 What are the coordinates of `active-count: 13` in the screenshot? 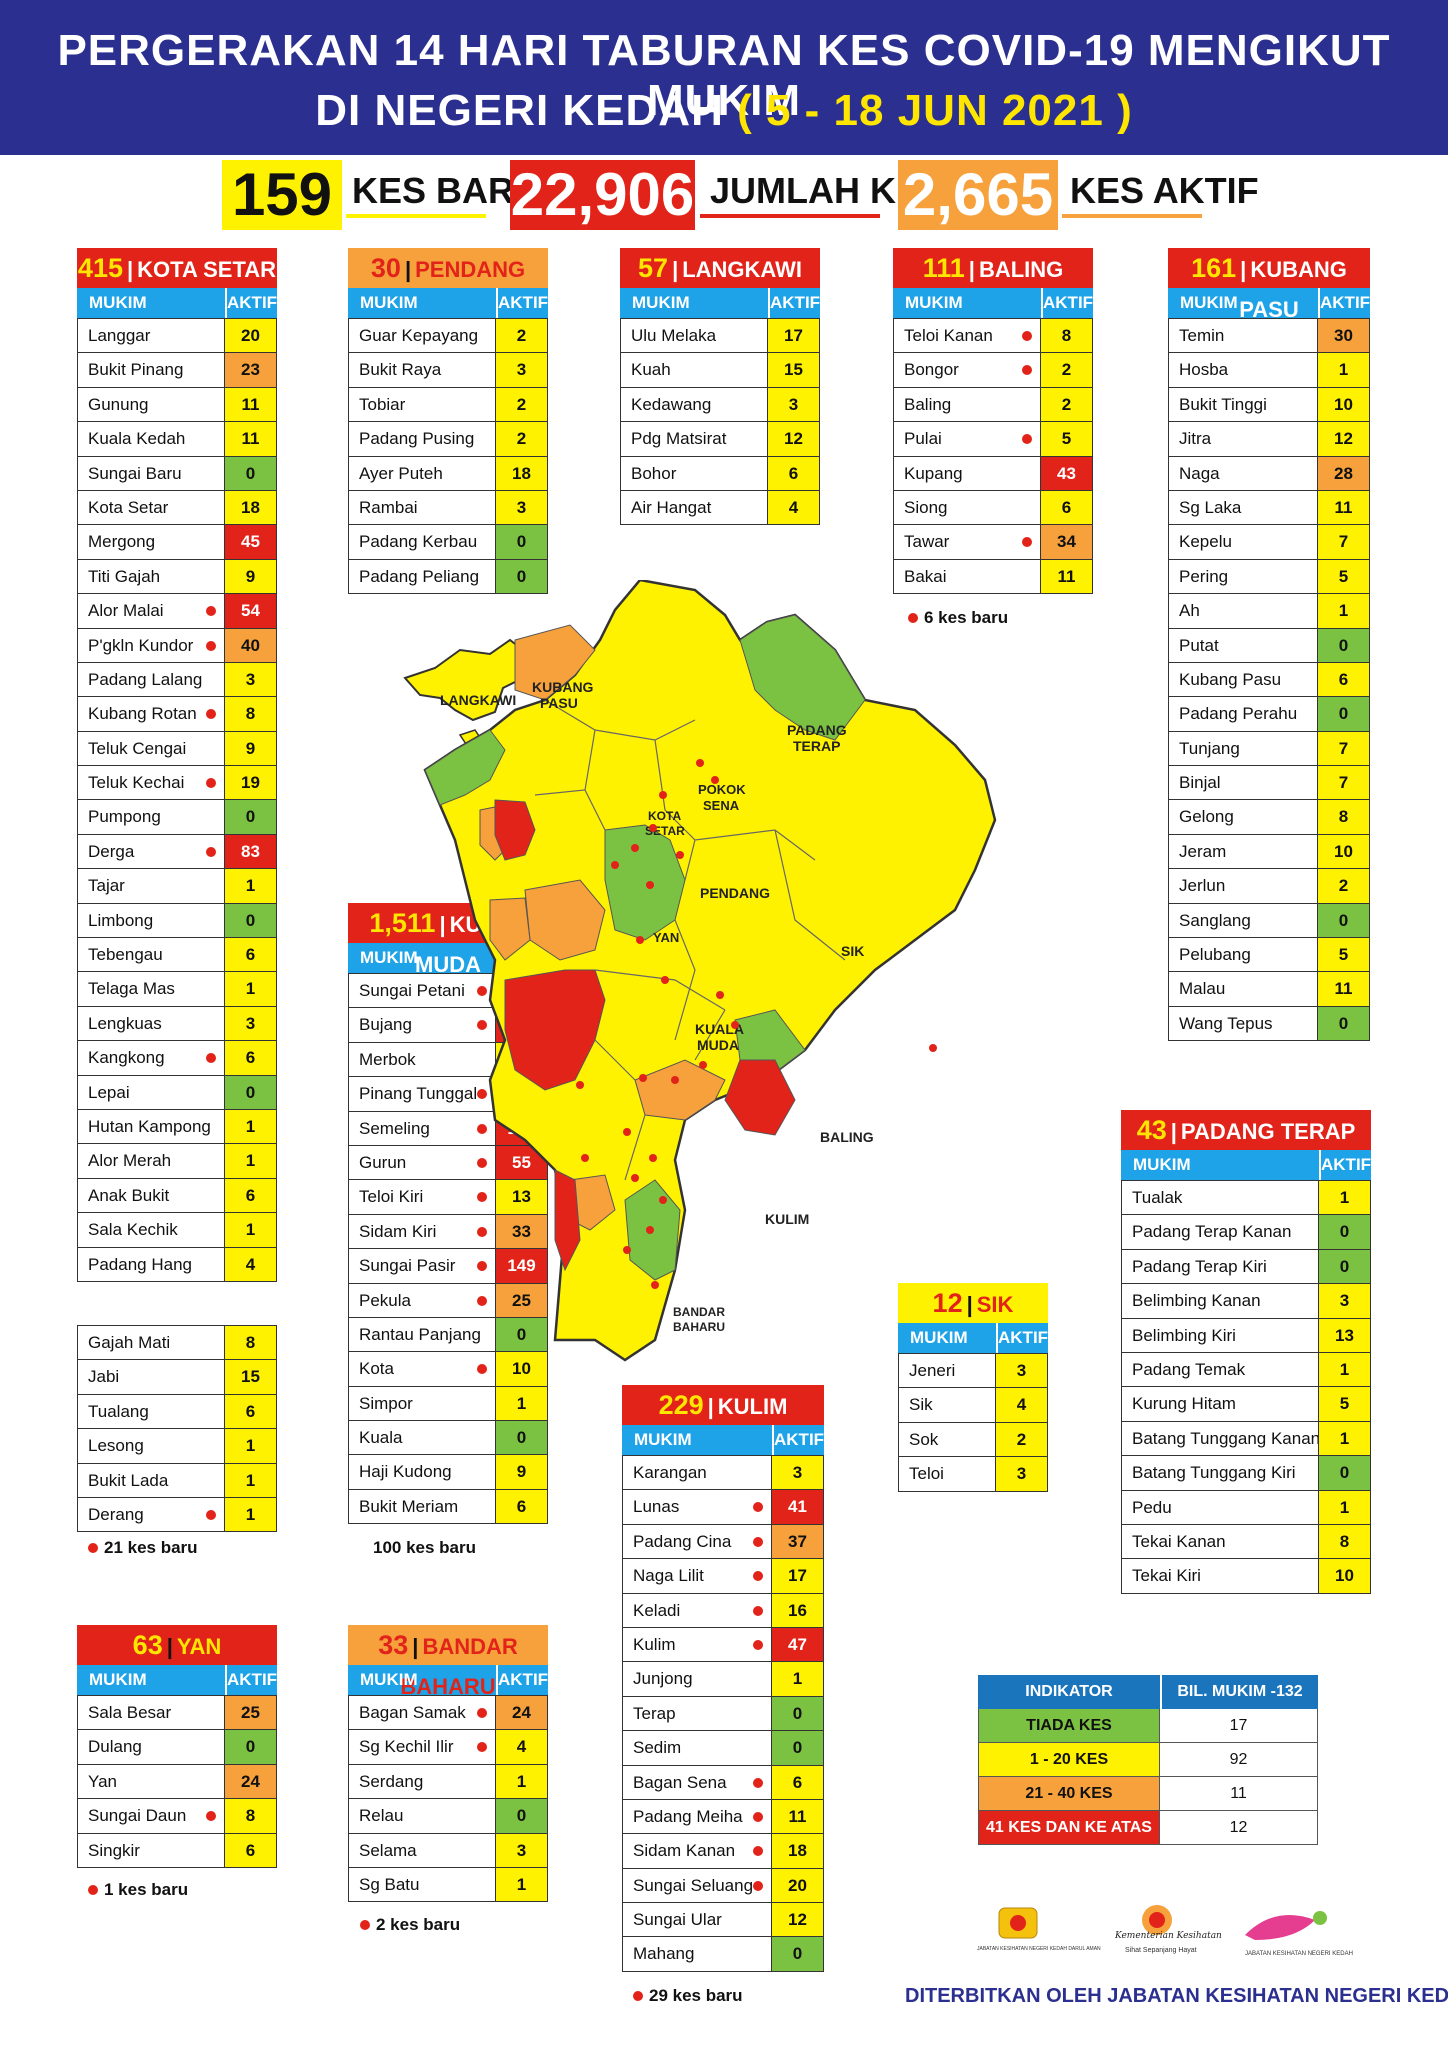 It's located at (1344, 1335).